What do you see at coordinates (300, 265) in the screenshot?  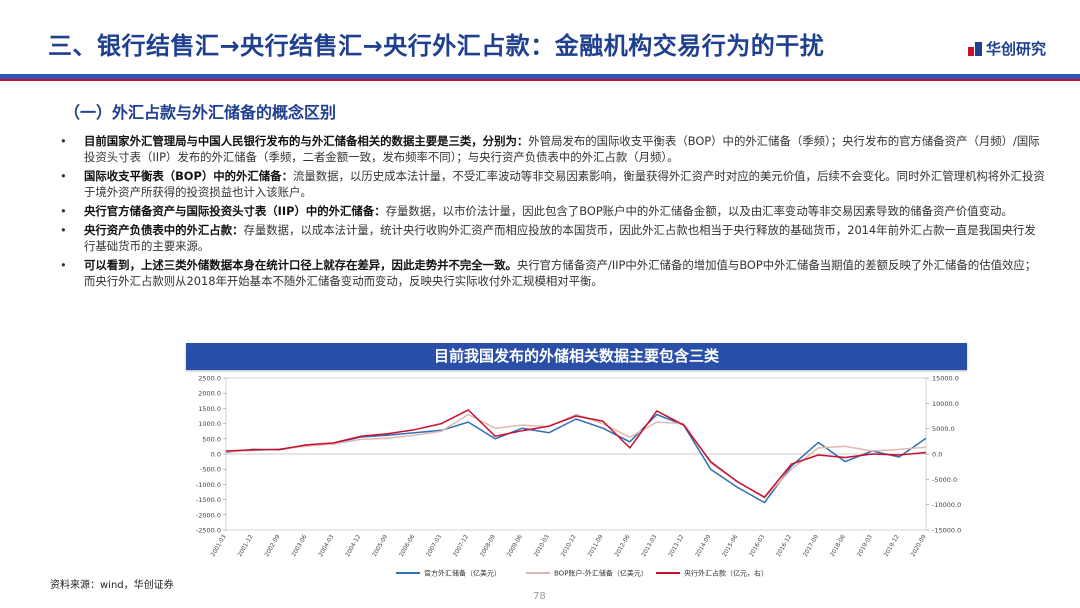 I see `bullet-lead: 可以看到，上述三类外储数据本身在统计口径上就存在差异，因此走势并不完全一致。` at bounding box center [300, 265].